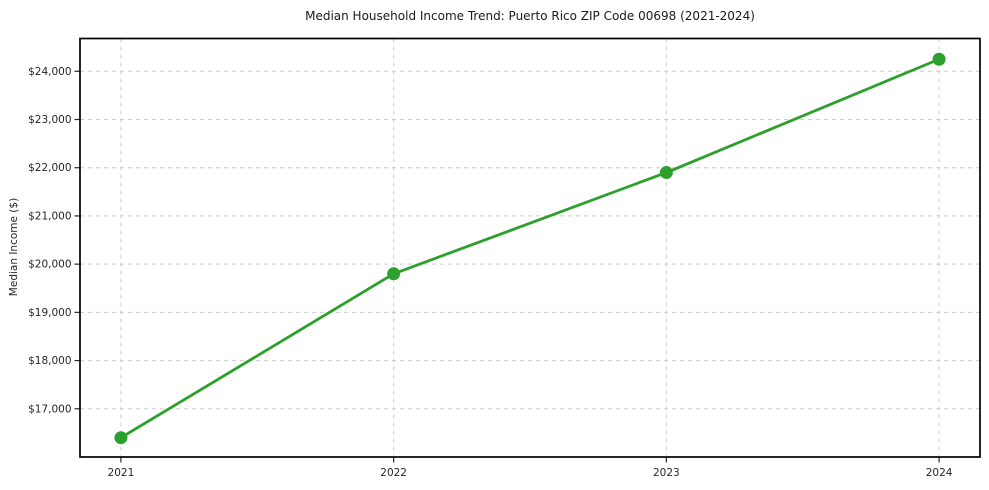 This screenshot has width=989, height=490. I want to click on y-tick-label: $17,000, so click(49, 409).